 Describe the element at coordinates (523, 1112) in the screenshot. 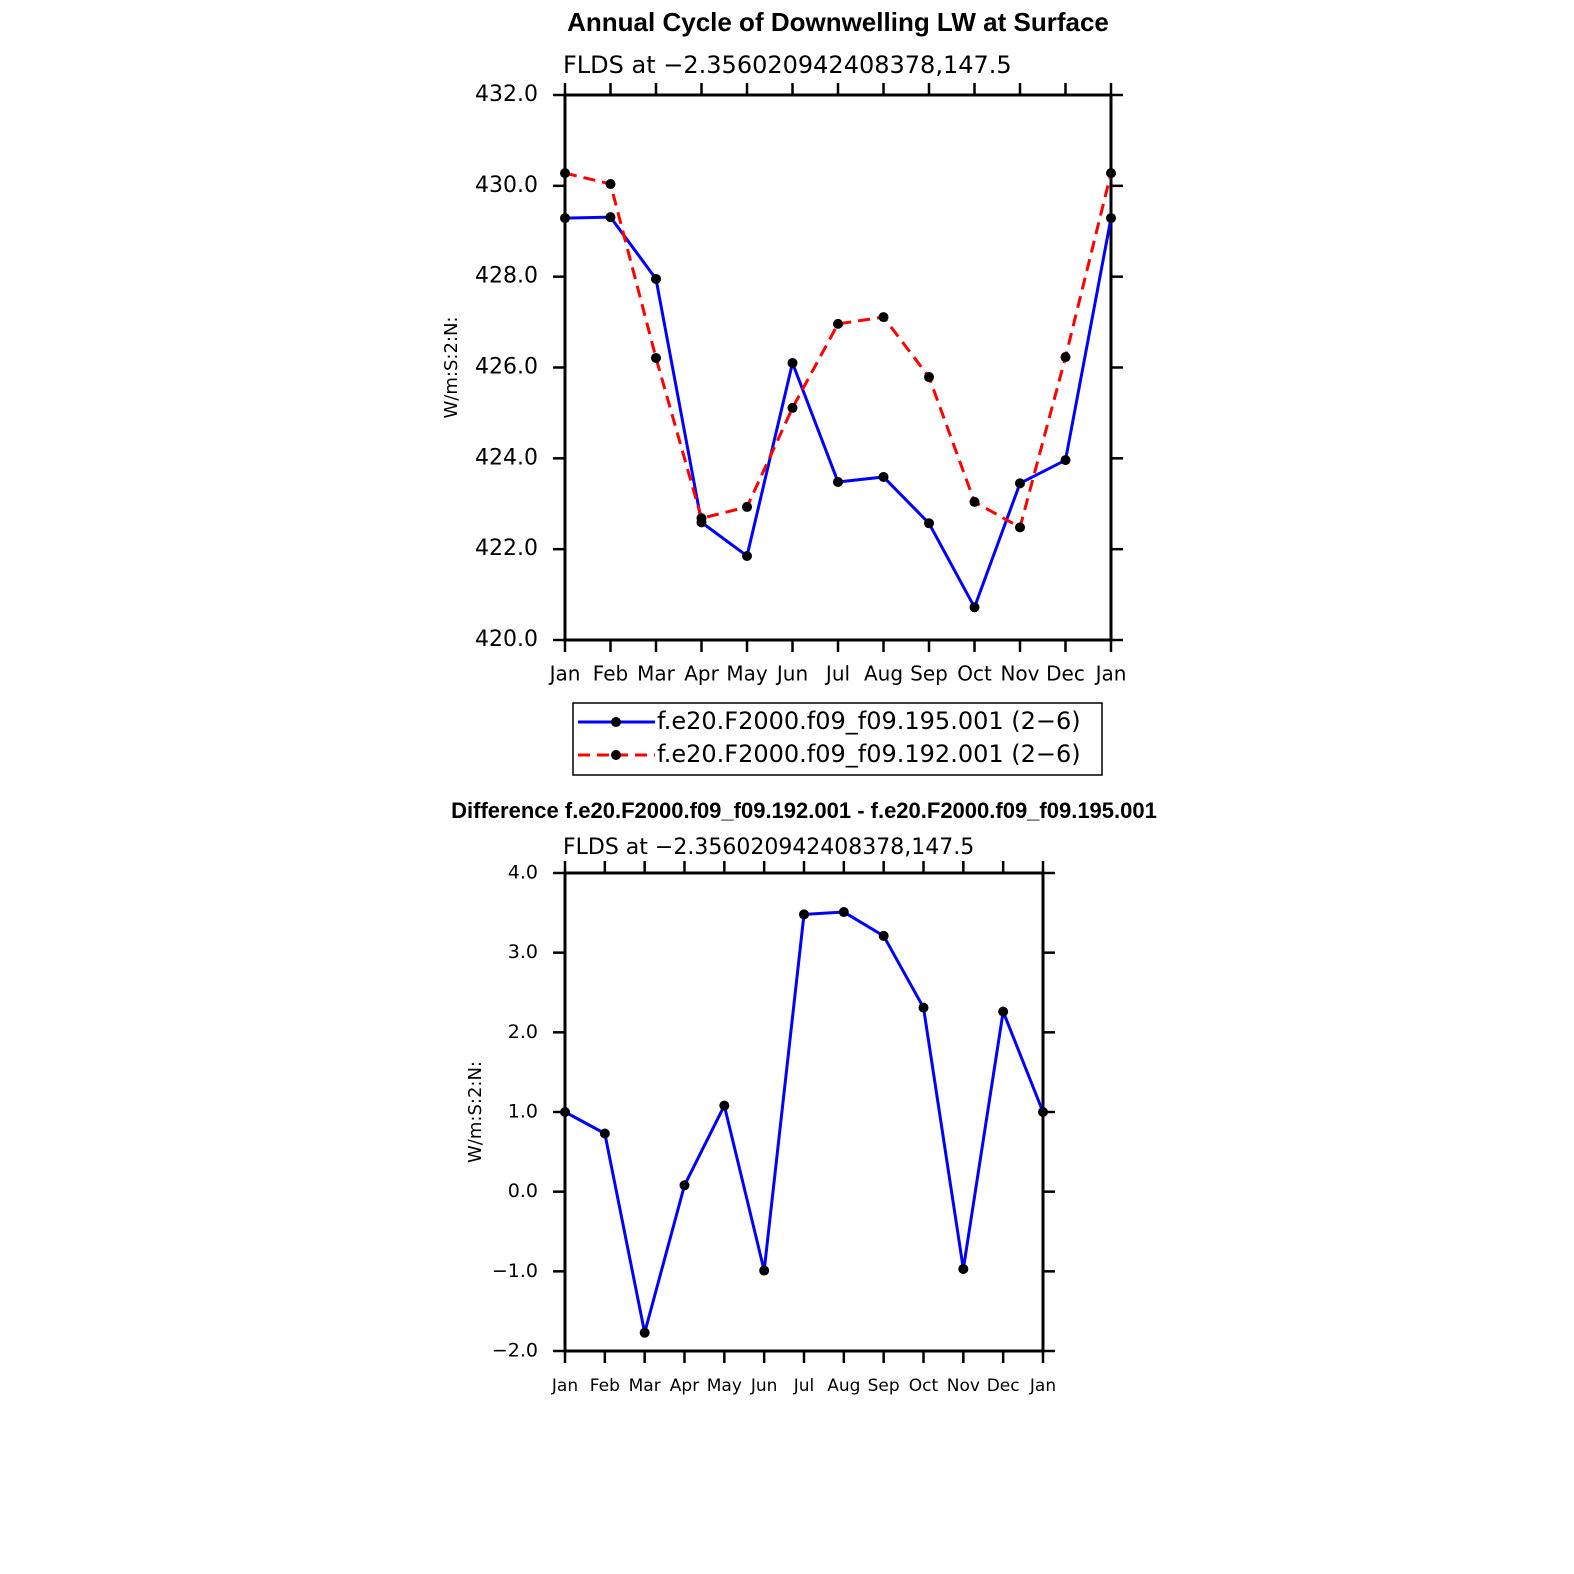

I see `y-tick-label: 1.0` at that location.